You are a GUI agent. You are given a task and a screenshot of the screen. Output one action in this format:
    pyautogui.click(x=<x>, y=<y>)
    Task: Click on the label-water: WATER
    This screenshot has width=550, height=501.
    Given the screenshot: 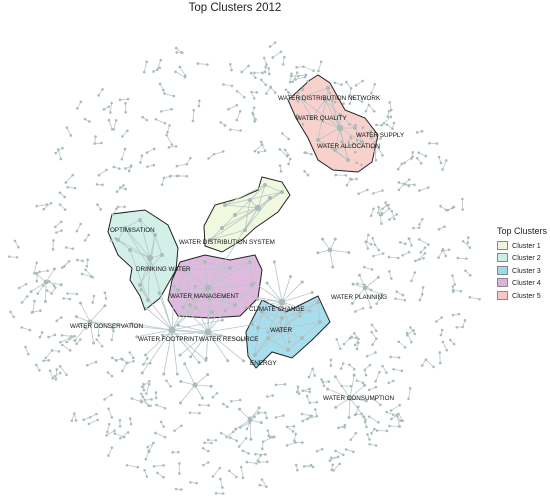 What is the action you would take?
    pyautogui.click(x=281, y=330)
    